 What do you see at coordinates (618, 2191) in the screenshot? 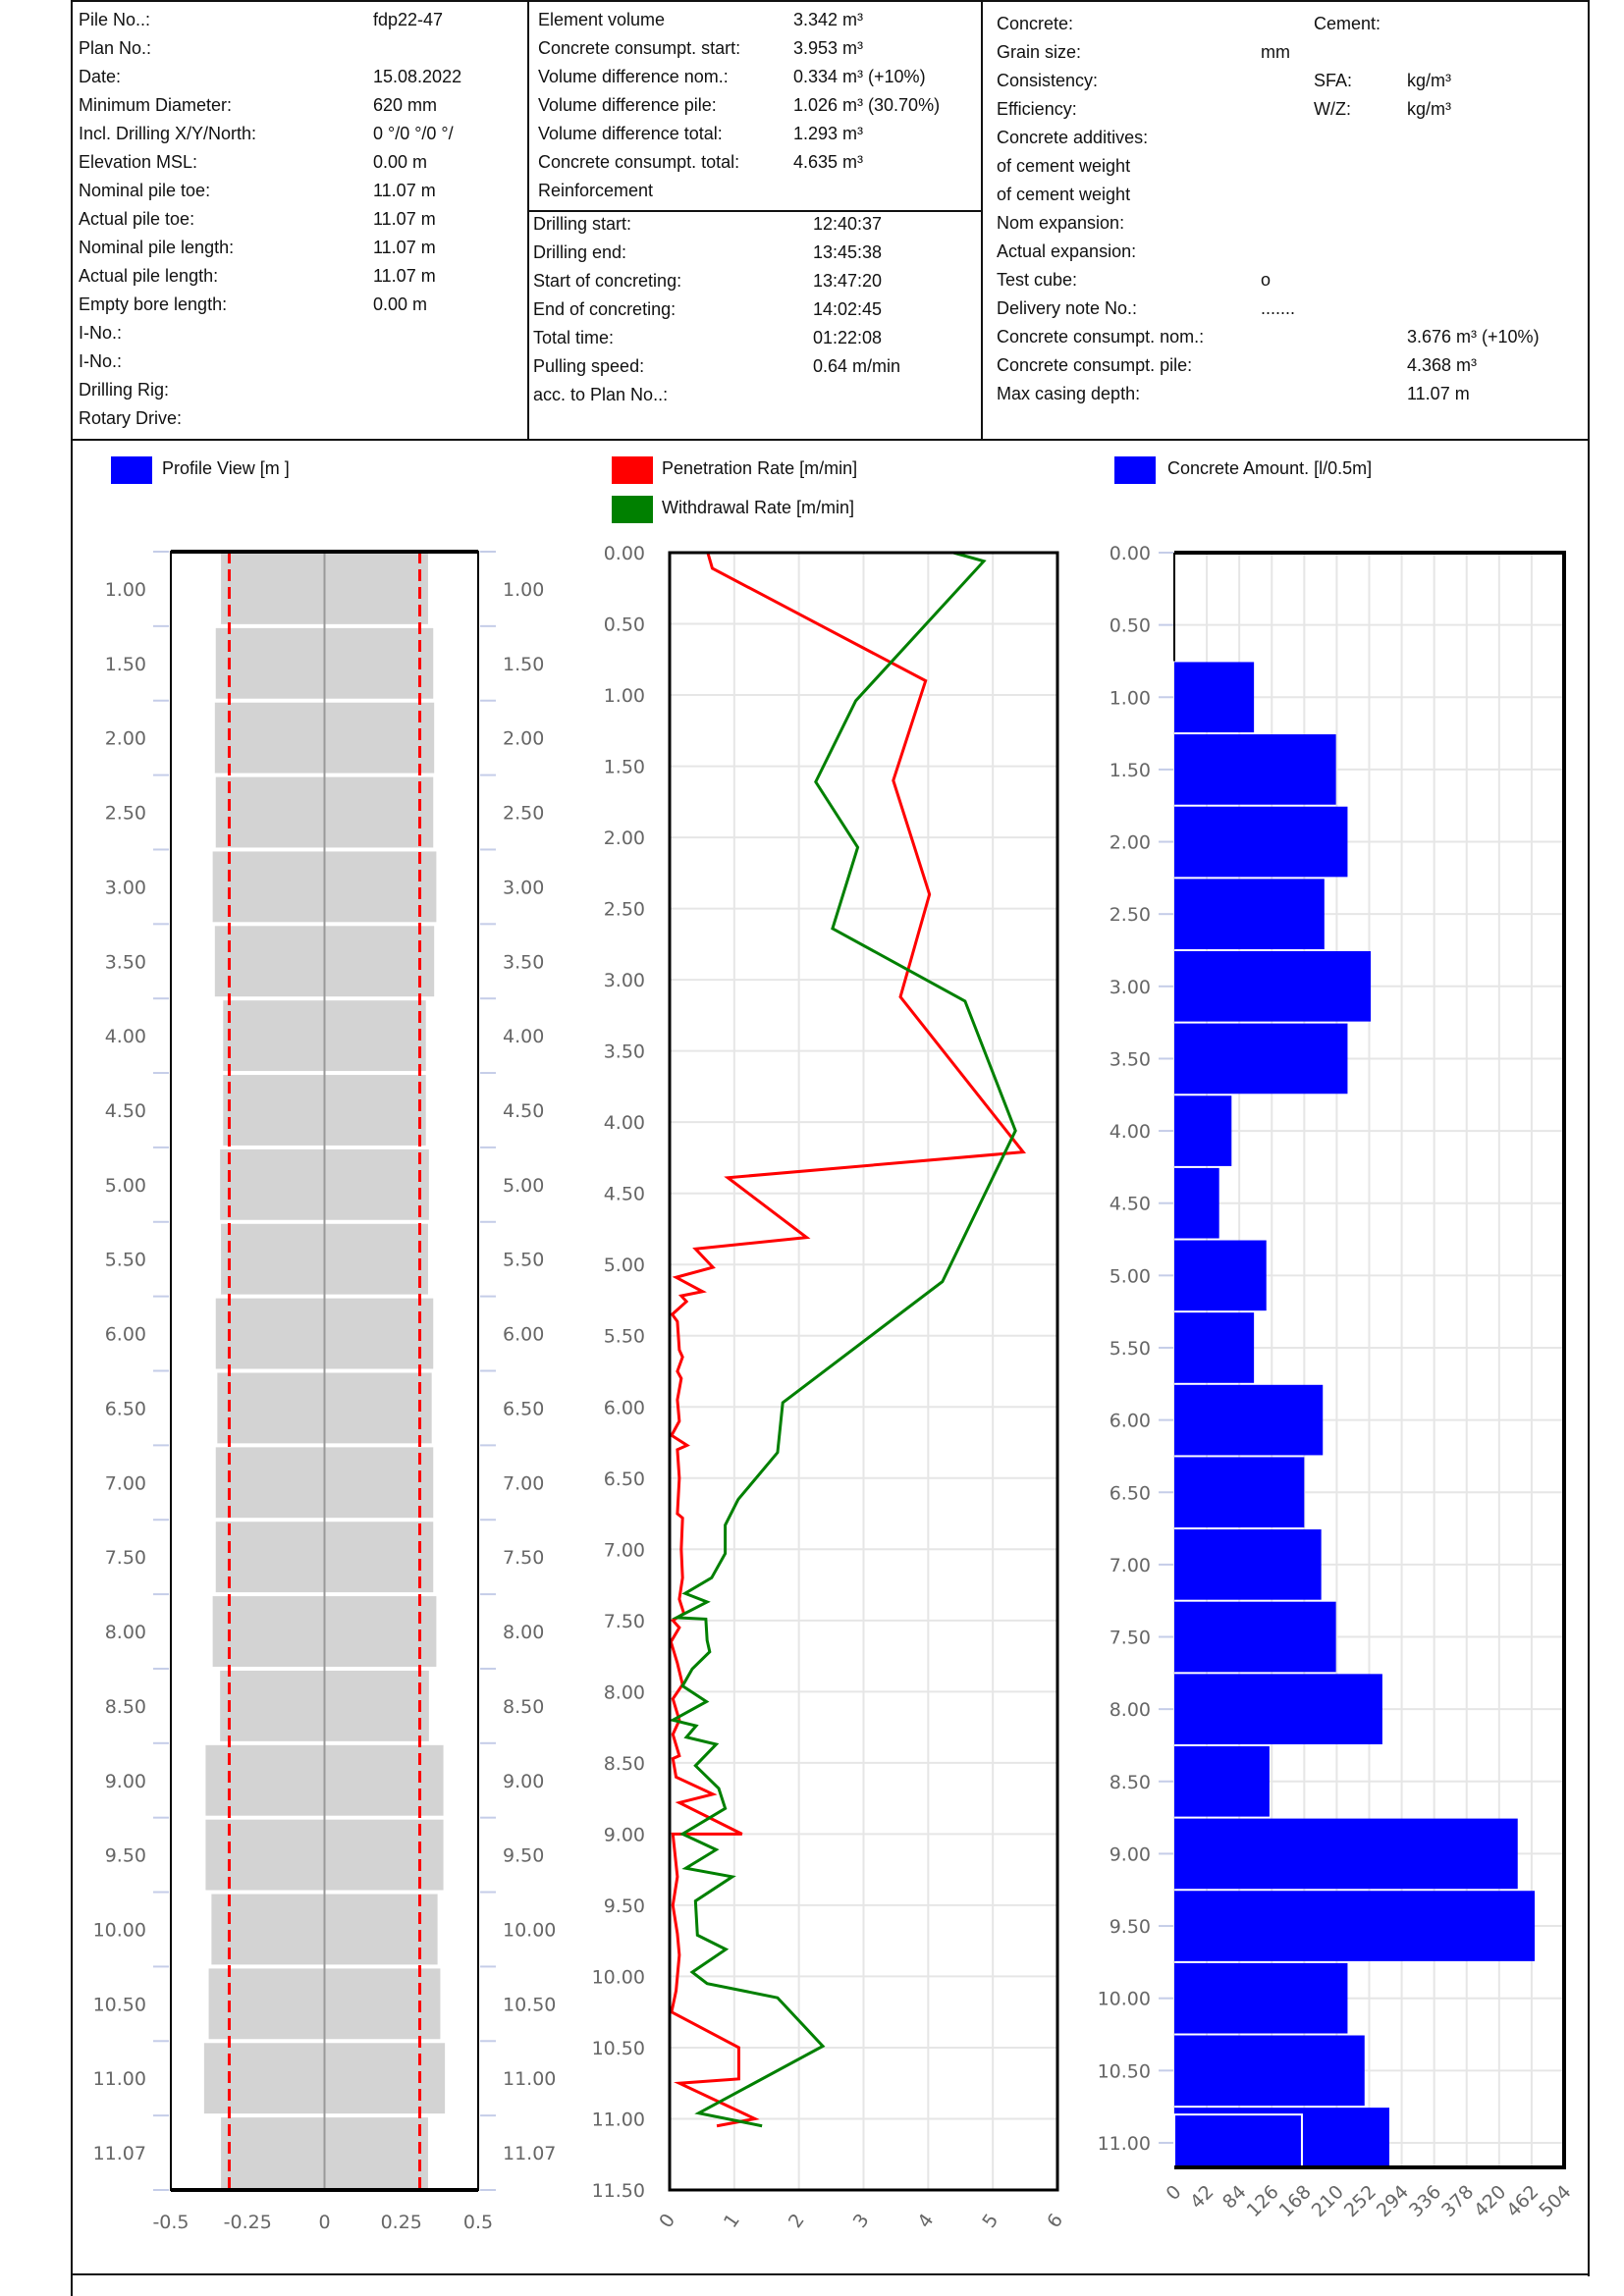
I see `y-tick-label: 11.50` at bounding box center [618, 2191].